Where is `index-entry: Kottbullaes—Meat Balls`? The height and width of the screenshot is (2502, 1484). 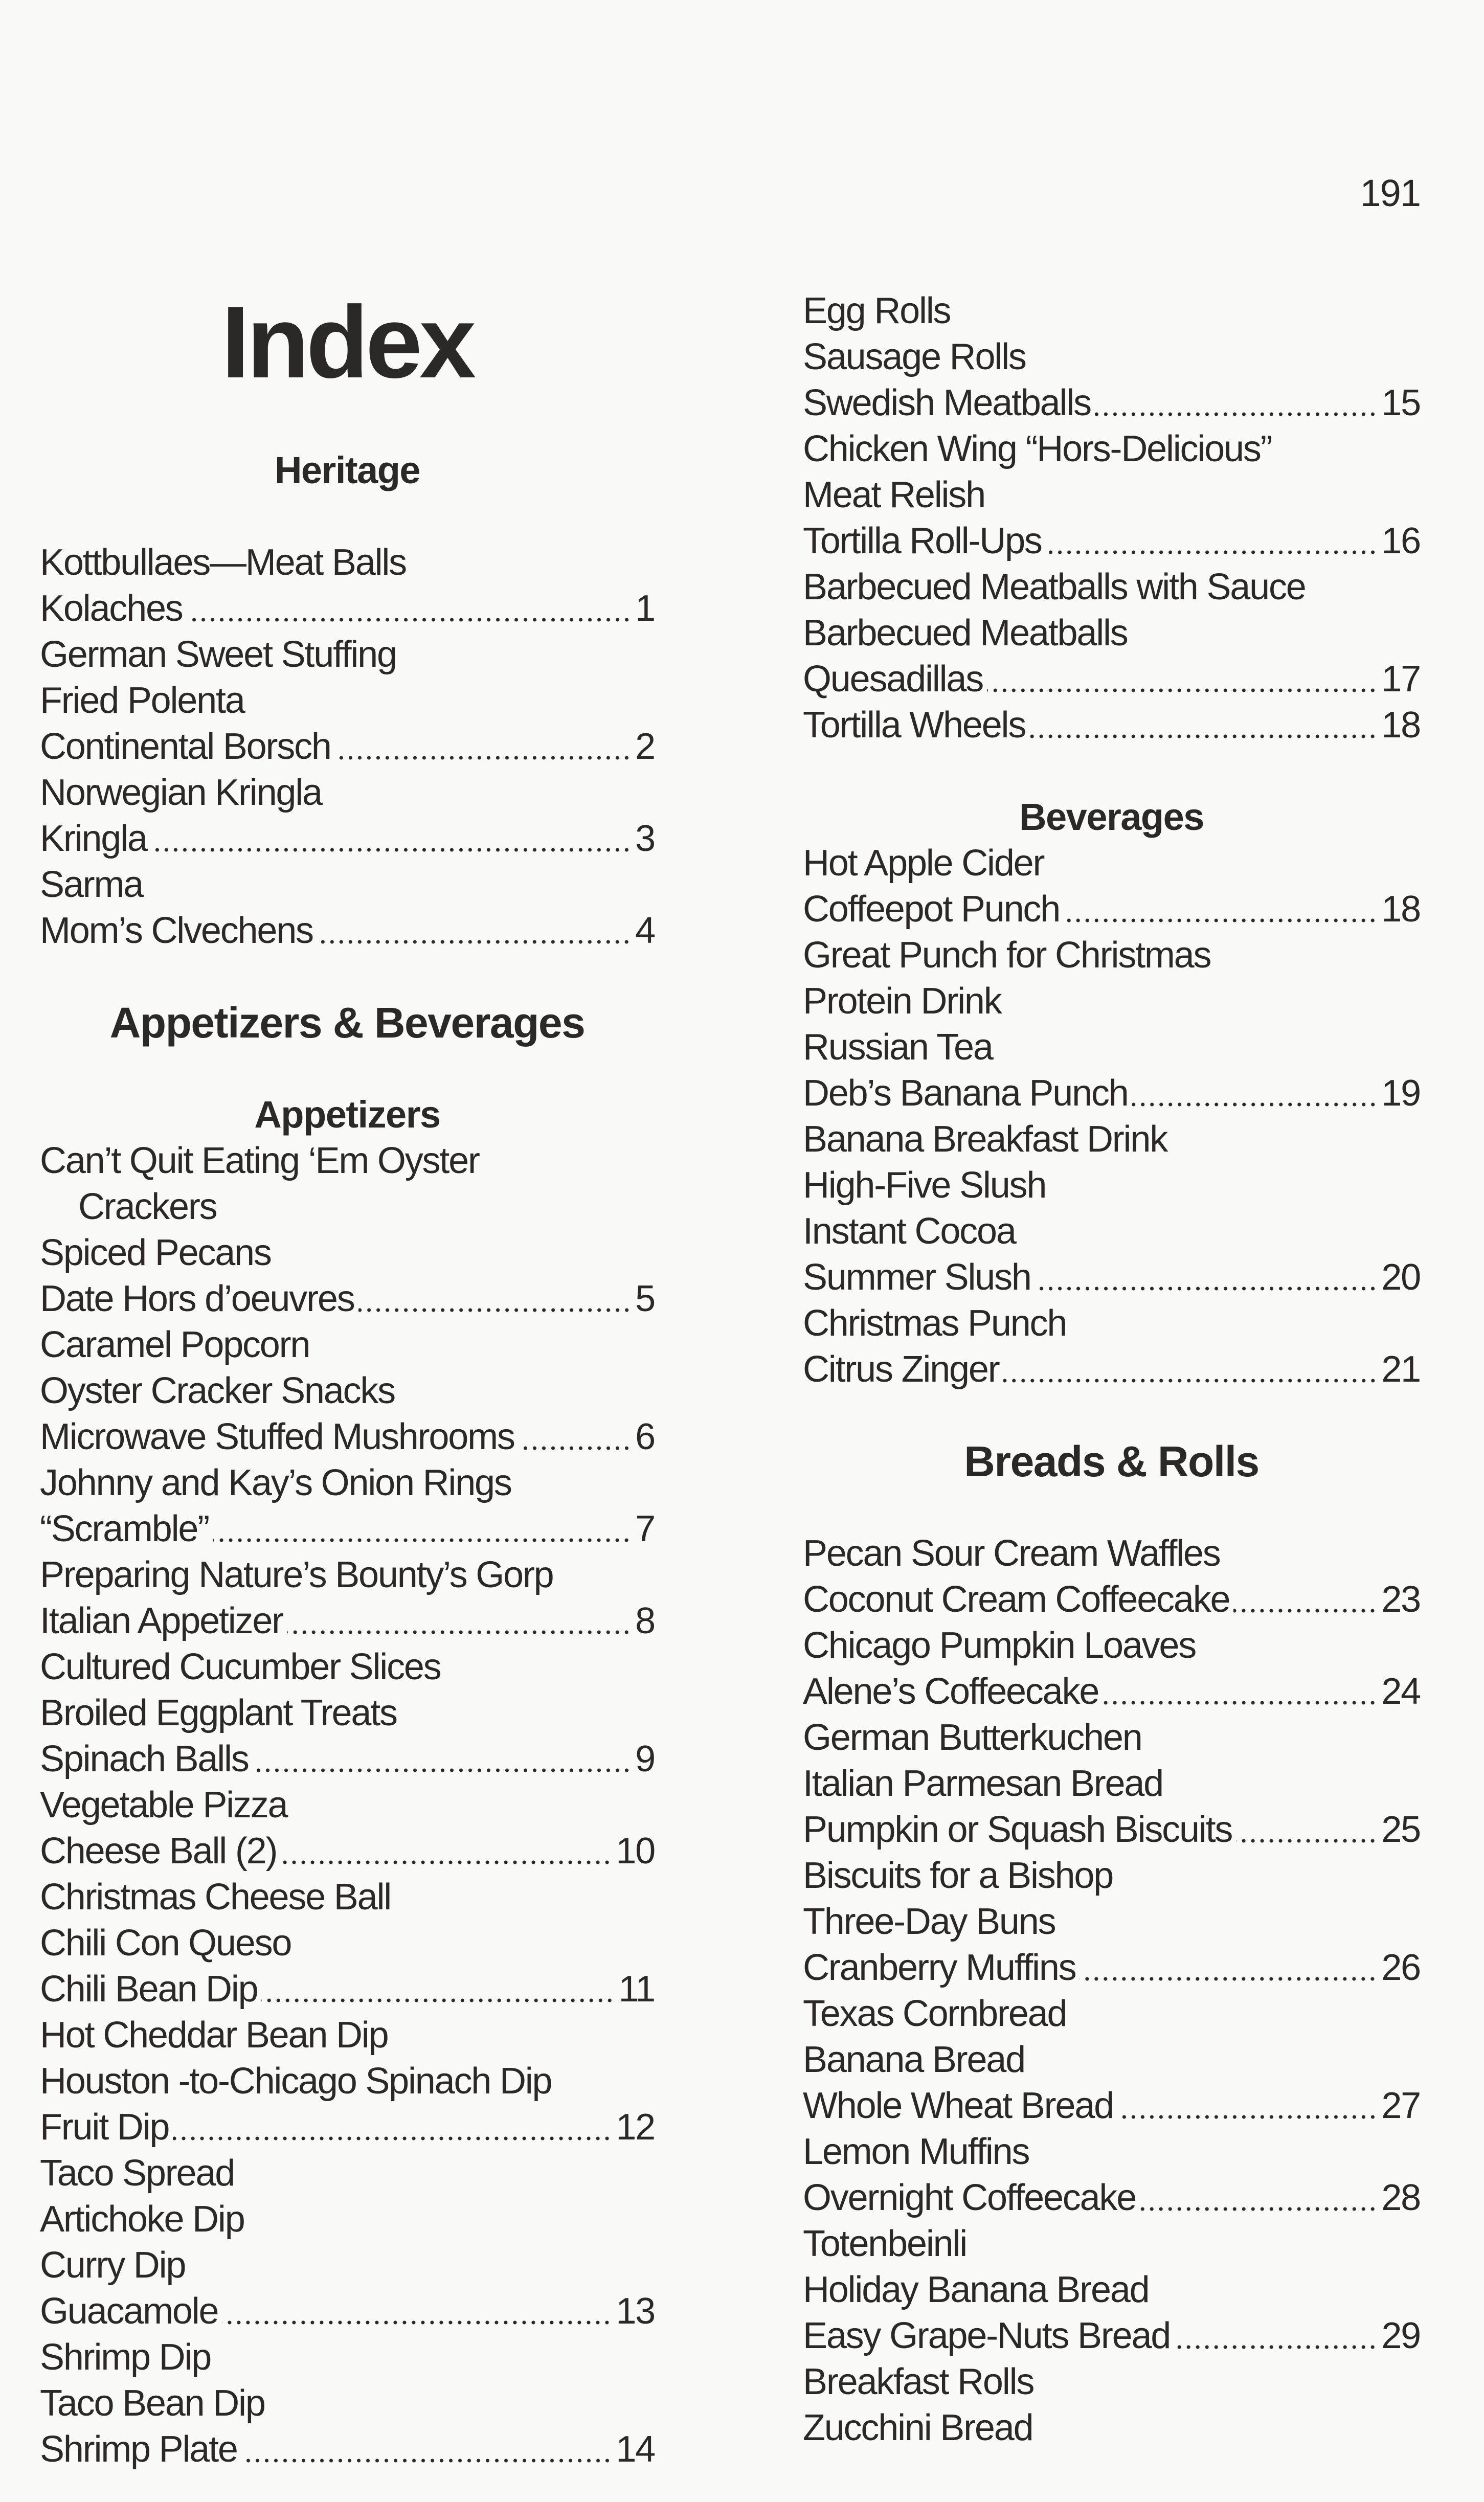 index-entry: Kottbullaes—Meat Balls is located at coordinates (348, 562).